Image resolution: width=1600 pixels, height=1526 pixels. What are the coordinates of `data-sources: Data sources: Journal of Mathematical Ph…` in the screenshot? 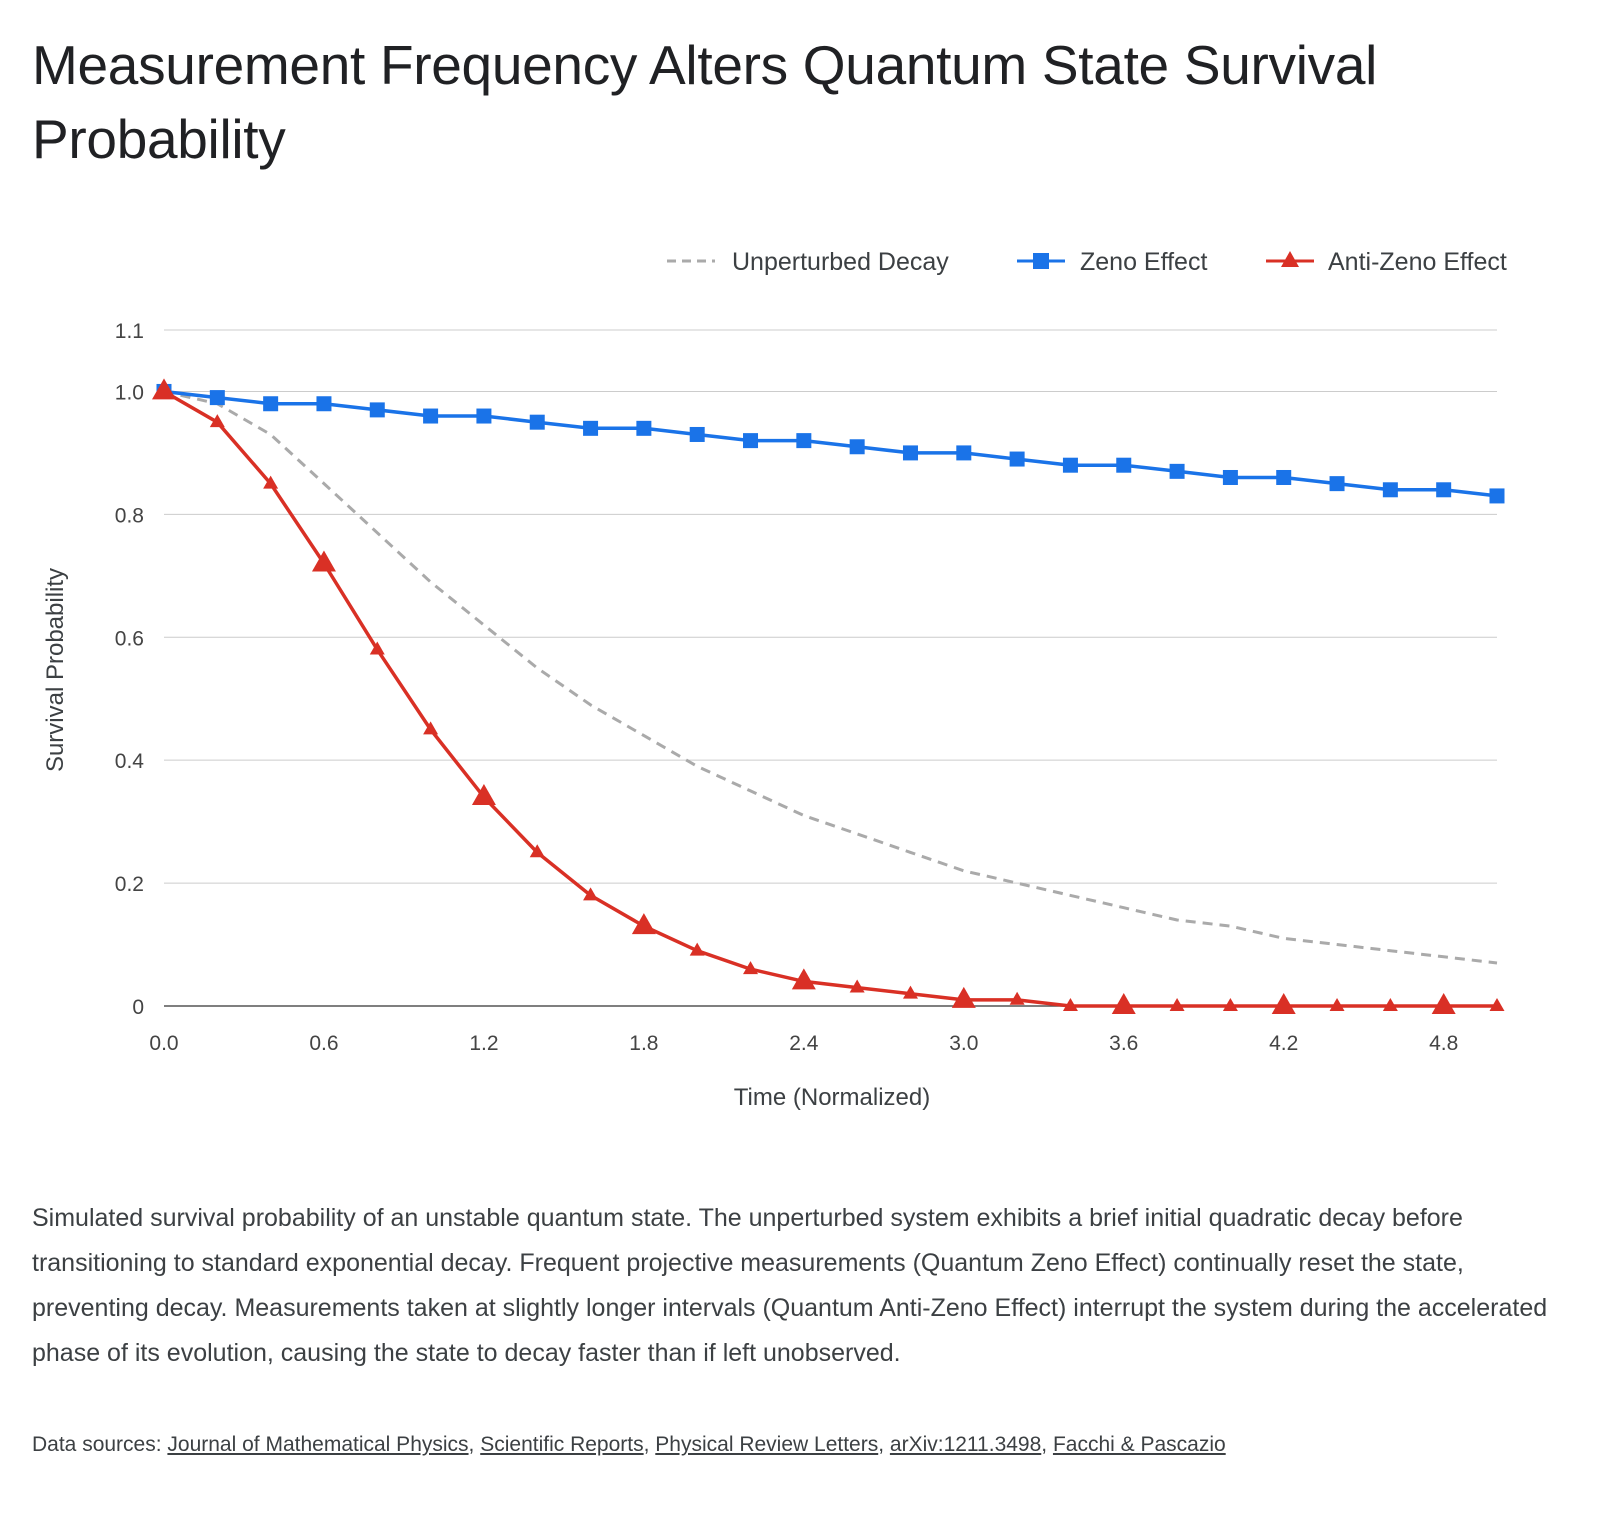 It's located at (629, 1444).